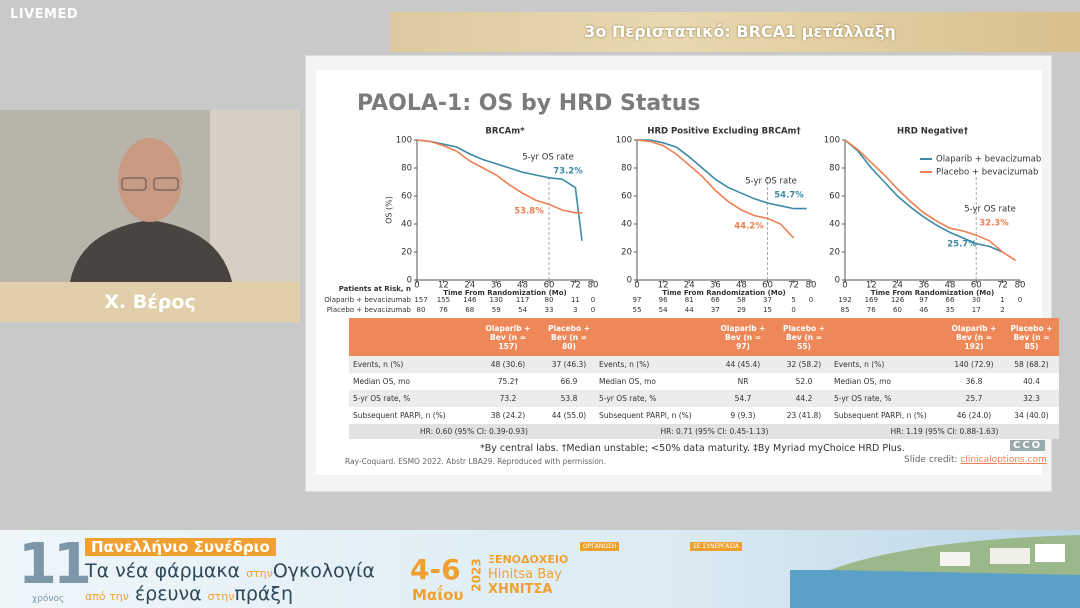 This screenshot has width=1080, height=608. I want to click on slogan: από την, so click(107, 596).